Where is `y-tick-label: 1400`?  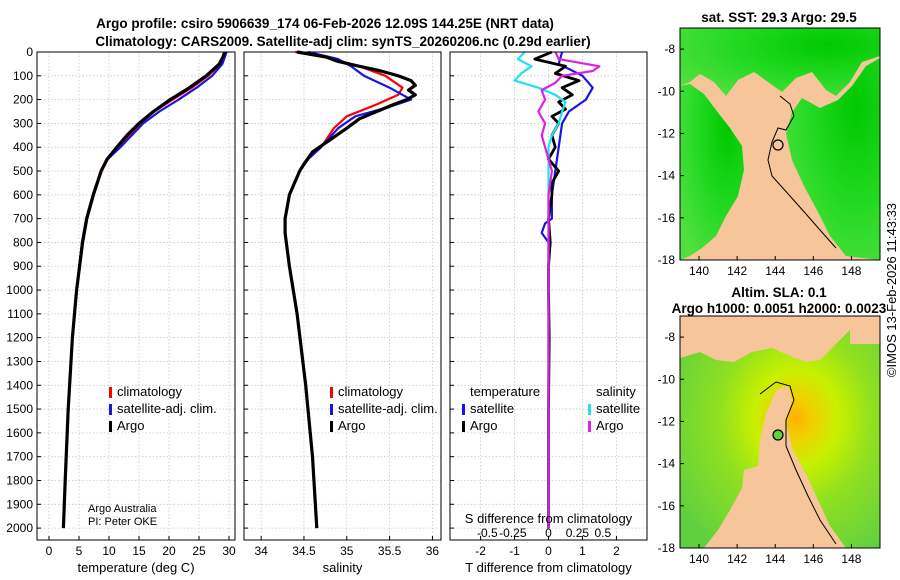
y-tick-label: 1400 is located at coordinates (19, 385).